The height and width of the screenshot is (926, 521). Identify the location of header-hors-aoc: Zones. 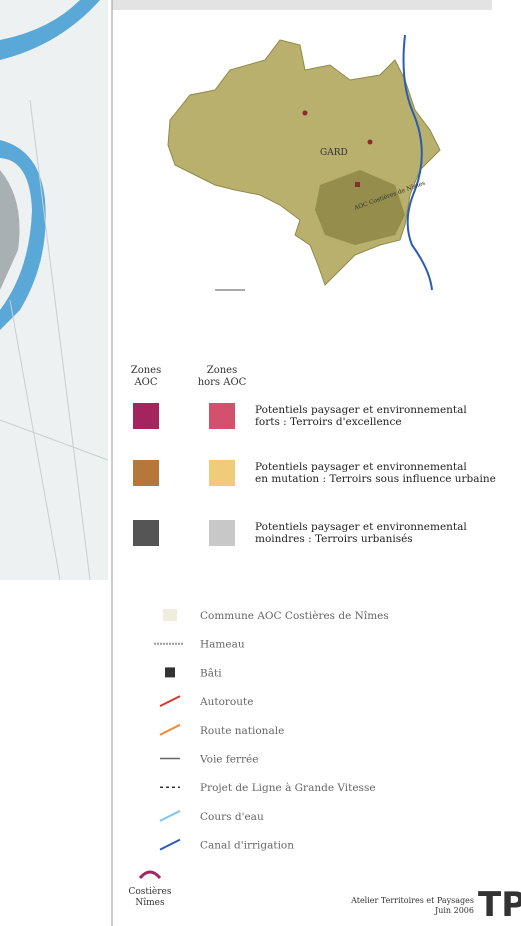
(222, 370).